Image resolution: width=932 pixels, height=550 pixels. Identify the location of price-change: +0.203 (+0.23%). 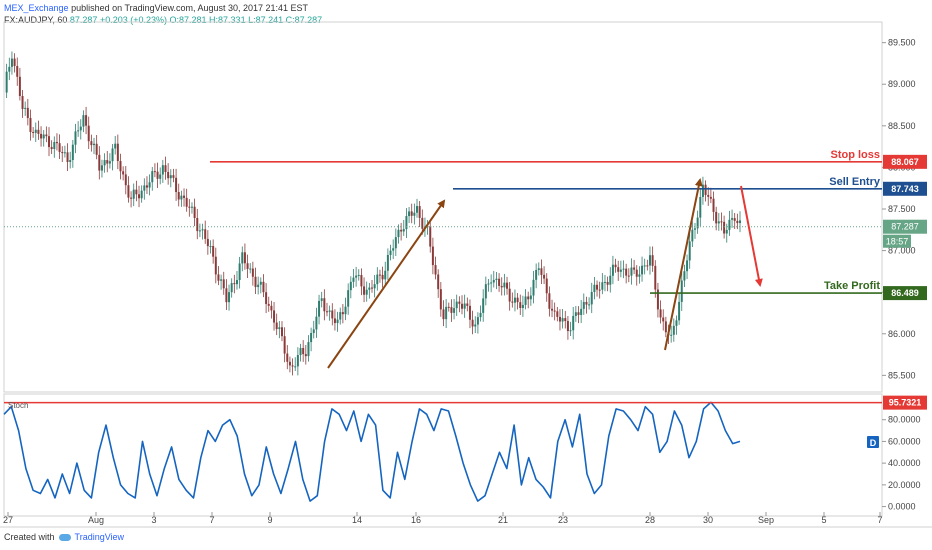
(133, 20).